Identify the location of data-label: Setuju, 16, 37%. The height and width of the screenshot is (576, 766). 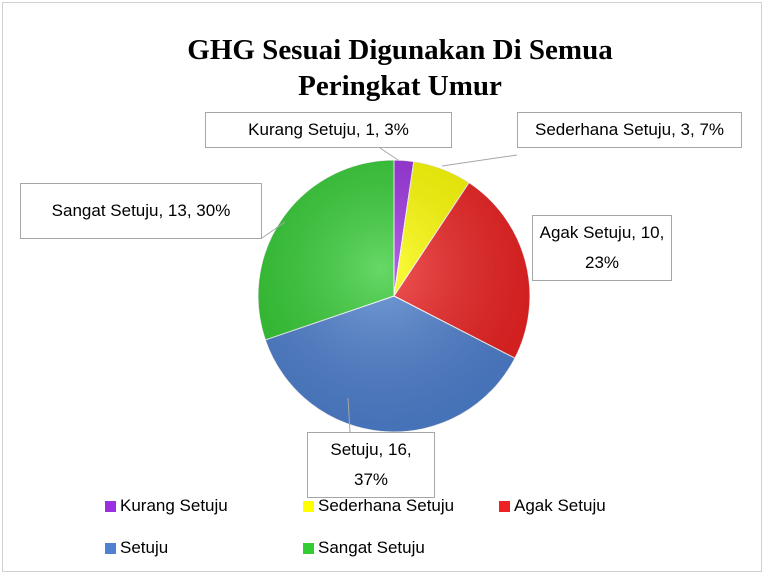
(371, 465).